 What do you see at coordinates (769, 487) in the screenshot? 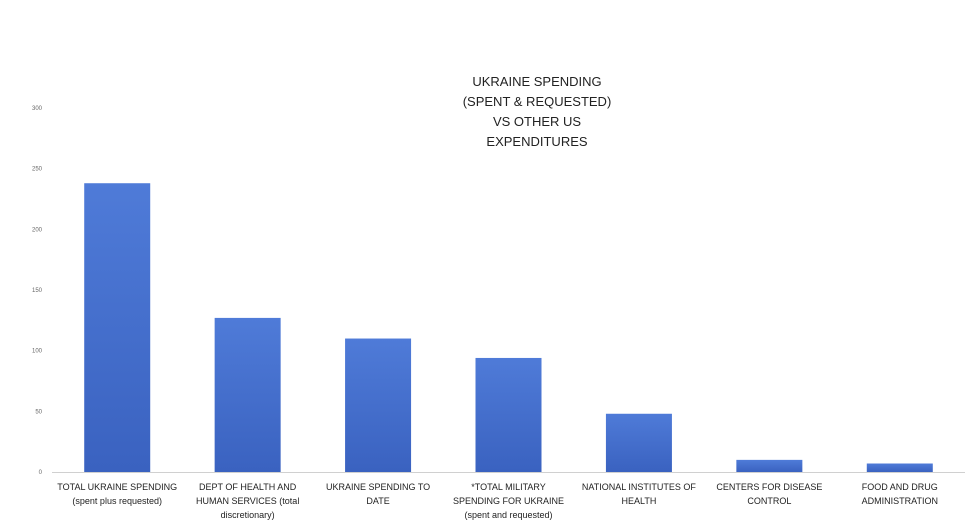
I see `x-tick-label-line: CENTERS FOR DISEASE` at bounding box center [769, 487].